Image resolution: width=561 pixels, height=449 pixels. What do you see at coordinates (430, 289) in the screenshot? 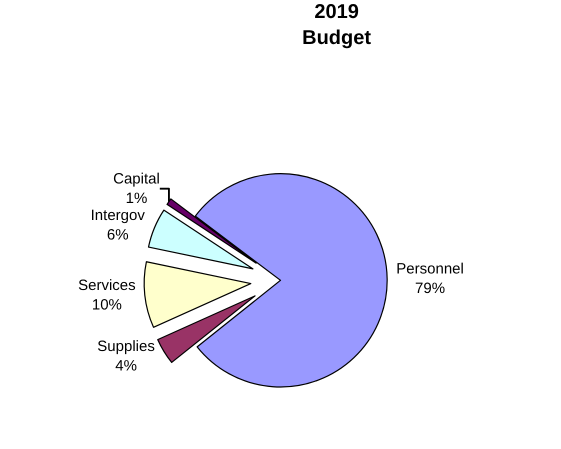
I see `data-label: 79%` at bounding box center [430, 289].